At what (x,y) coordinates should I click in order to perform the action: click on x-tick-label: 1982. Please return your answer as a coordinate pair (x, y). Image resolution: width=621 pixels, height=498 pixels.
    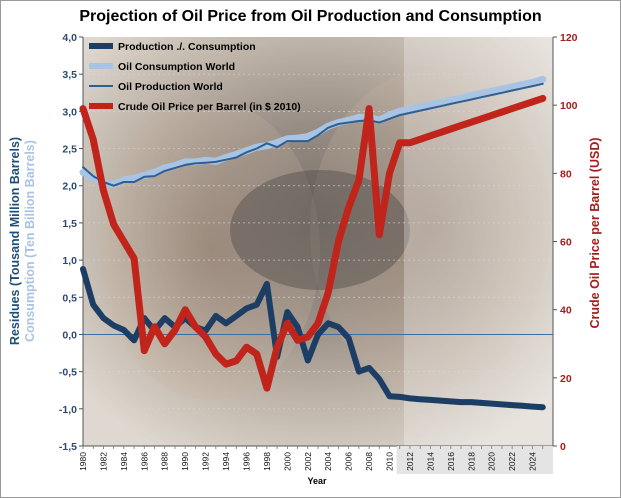
    Looking at the image, I should click on (103, 461).